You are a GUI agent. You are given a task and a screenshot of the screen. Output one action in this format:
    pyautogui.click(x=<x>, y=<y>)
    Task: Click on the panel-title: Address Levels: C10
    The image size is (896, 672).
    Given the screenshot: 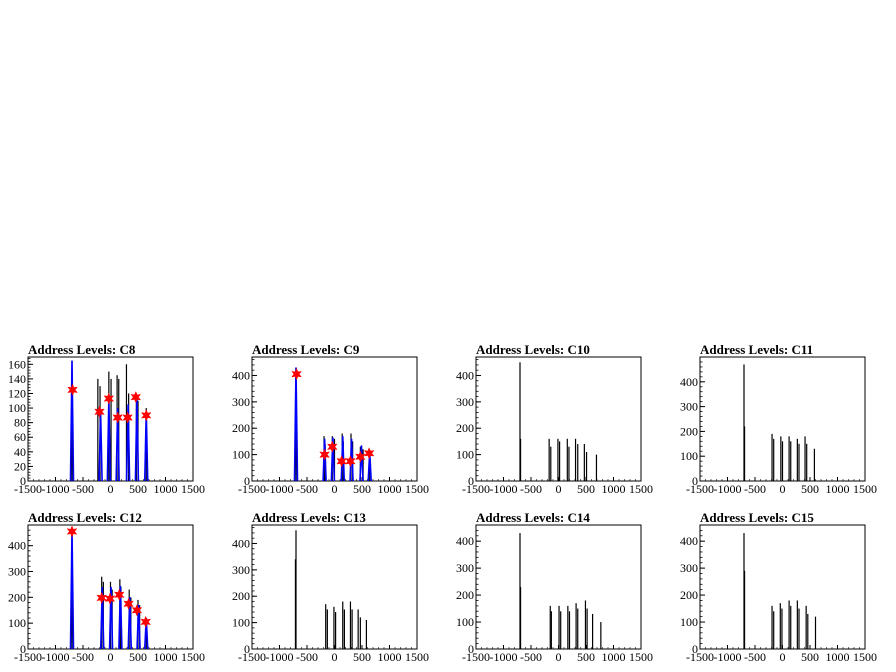 What is the action you would take?
    pyautogui.click(x=533, y=349)
    